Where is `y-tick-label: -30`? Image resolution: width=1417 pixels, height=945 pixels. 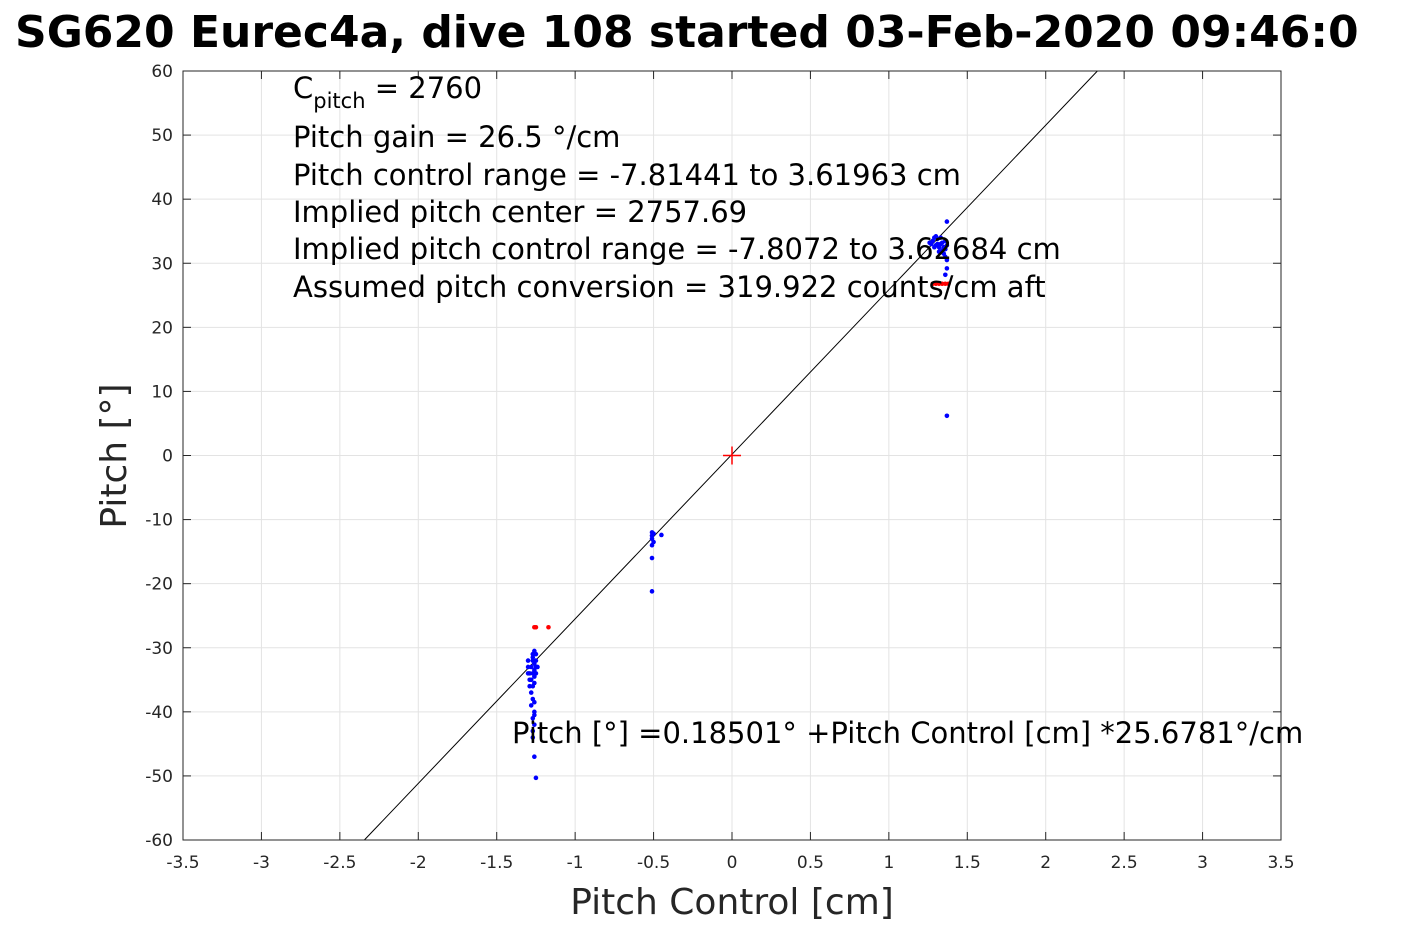 y-tick-label: -30 is located at coordinates (159, 649).